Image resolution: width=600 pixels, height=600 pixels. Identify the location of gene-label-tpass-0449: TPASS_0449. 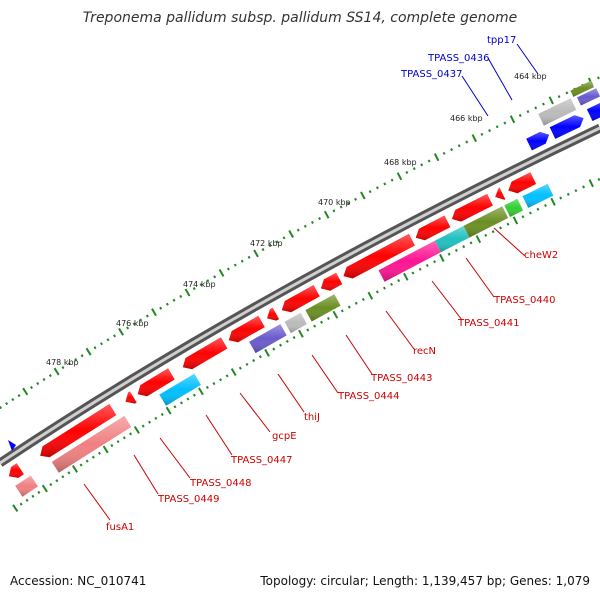
(188, 499).